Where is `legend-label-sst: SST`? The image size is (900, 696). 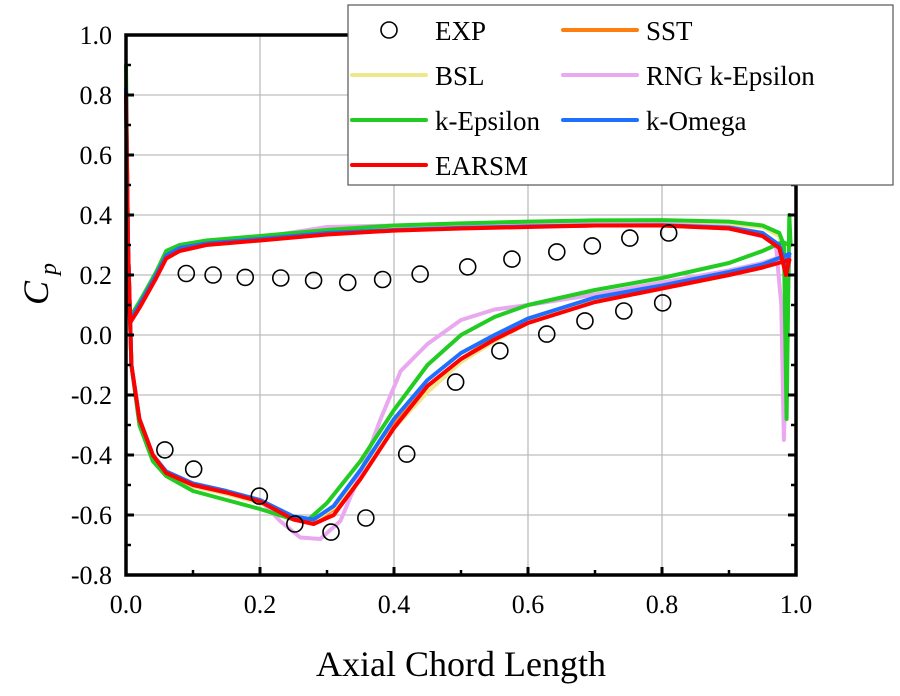 legend-label-sst: SST is located at coordinates (669, 31).